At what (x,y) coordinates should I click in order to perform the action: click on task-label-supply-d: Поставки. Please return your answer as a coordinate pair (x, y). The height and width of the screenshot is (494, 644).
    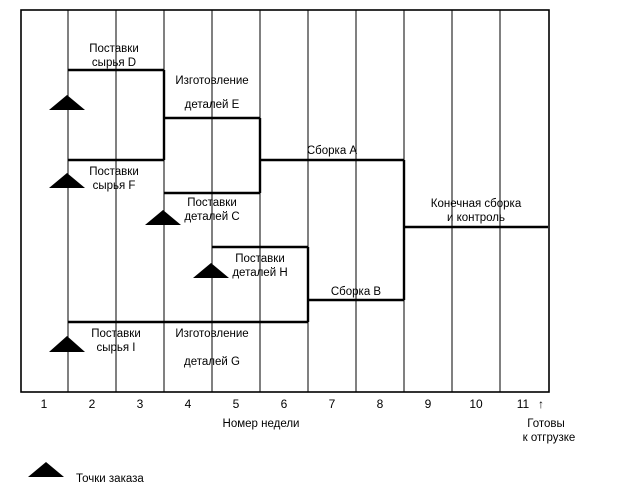
    Looking at the image, I should click on (114, 49).